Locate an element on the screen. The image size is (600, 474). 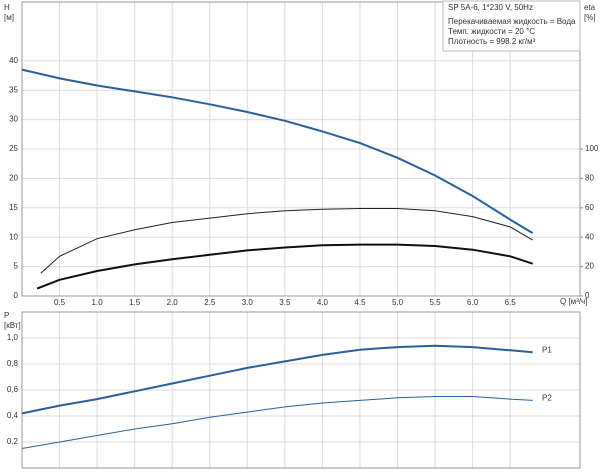
y-tick-label: 0,6 is located at coordinates (13, 389).